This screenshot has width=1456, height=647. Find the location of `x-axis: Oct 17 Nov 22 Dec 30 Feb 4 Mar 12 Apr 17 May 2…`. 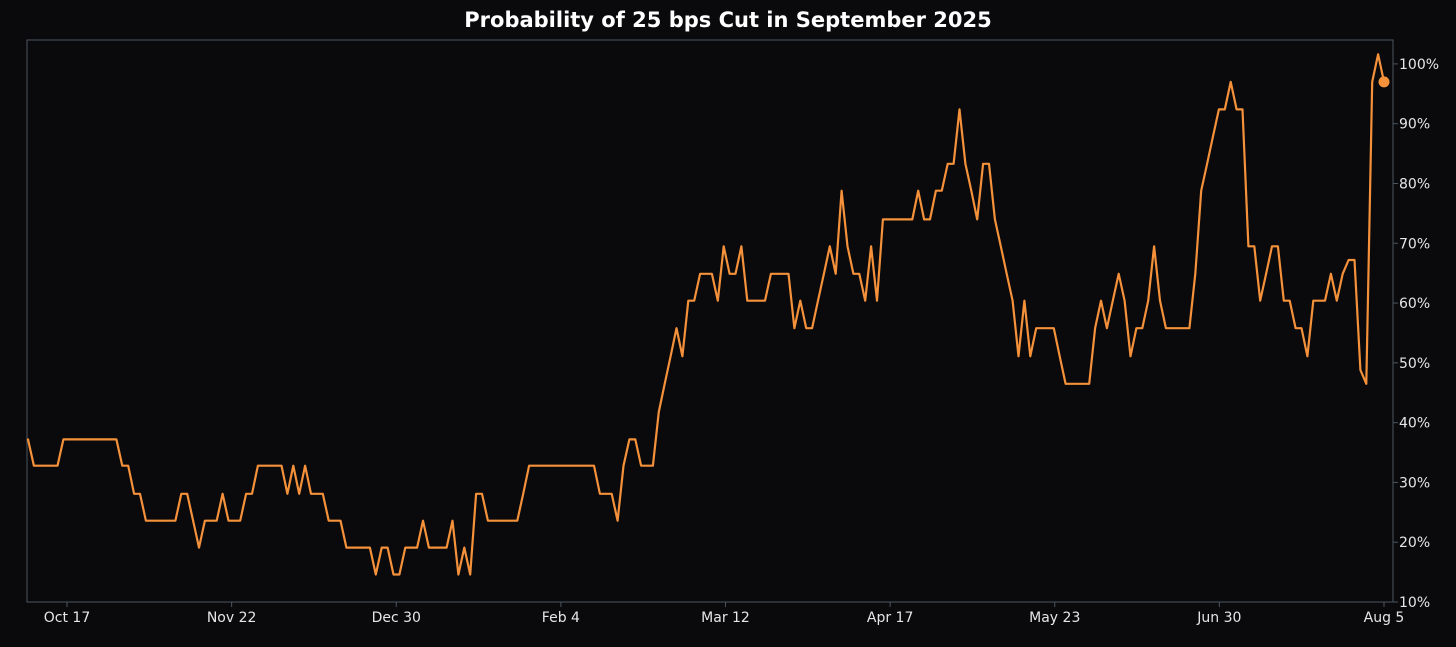

x-axis: Oct 17 Nov 22 Dec 30 Feb 4 Mar 12 Apr 17 May 2… is located at coordinates (724, 614).